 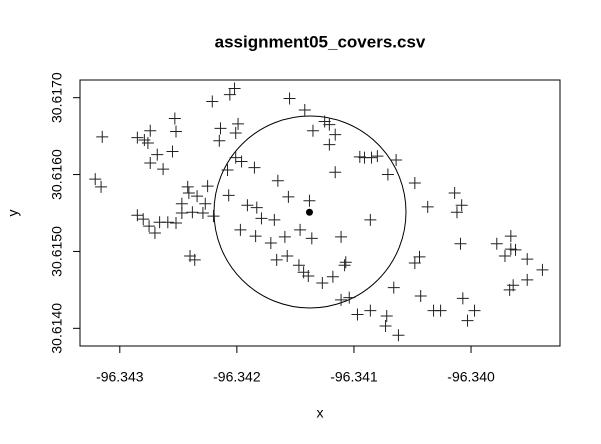 What do you see at coordinates (13, 213) in the screenshot?
I see `y-axis-label: y` at bounding box center [13, 213].